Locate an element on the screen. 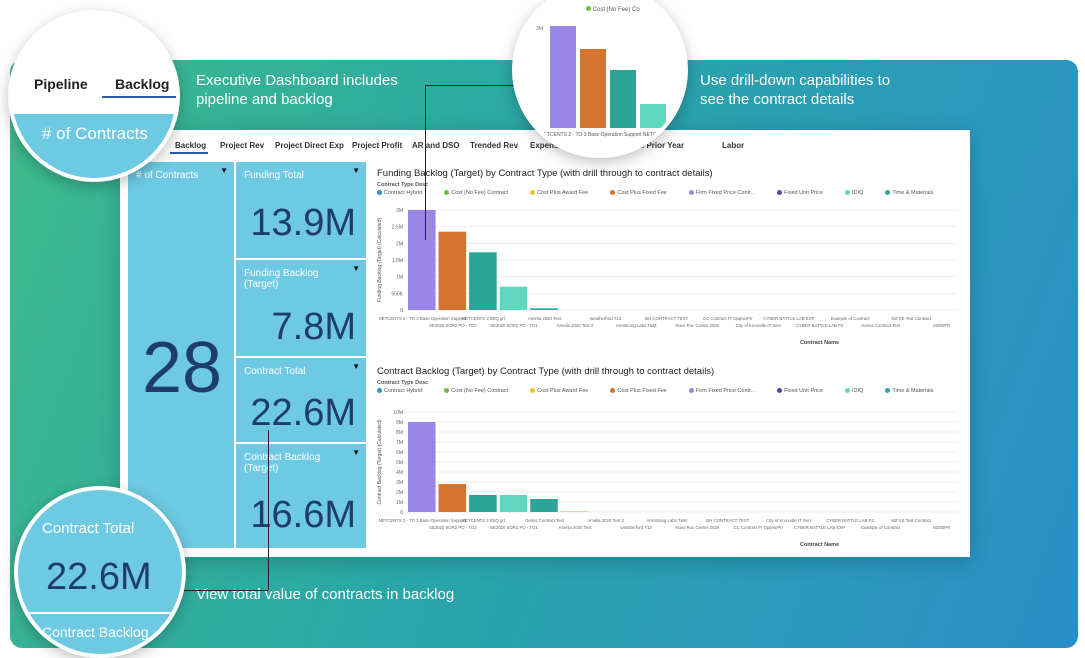 The height and width of the screenshot is (658, 1085). tab-9: Labor is located at coordinates (733, 145).